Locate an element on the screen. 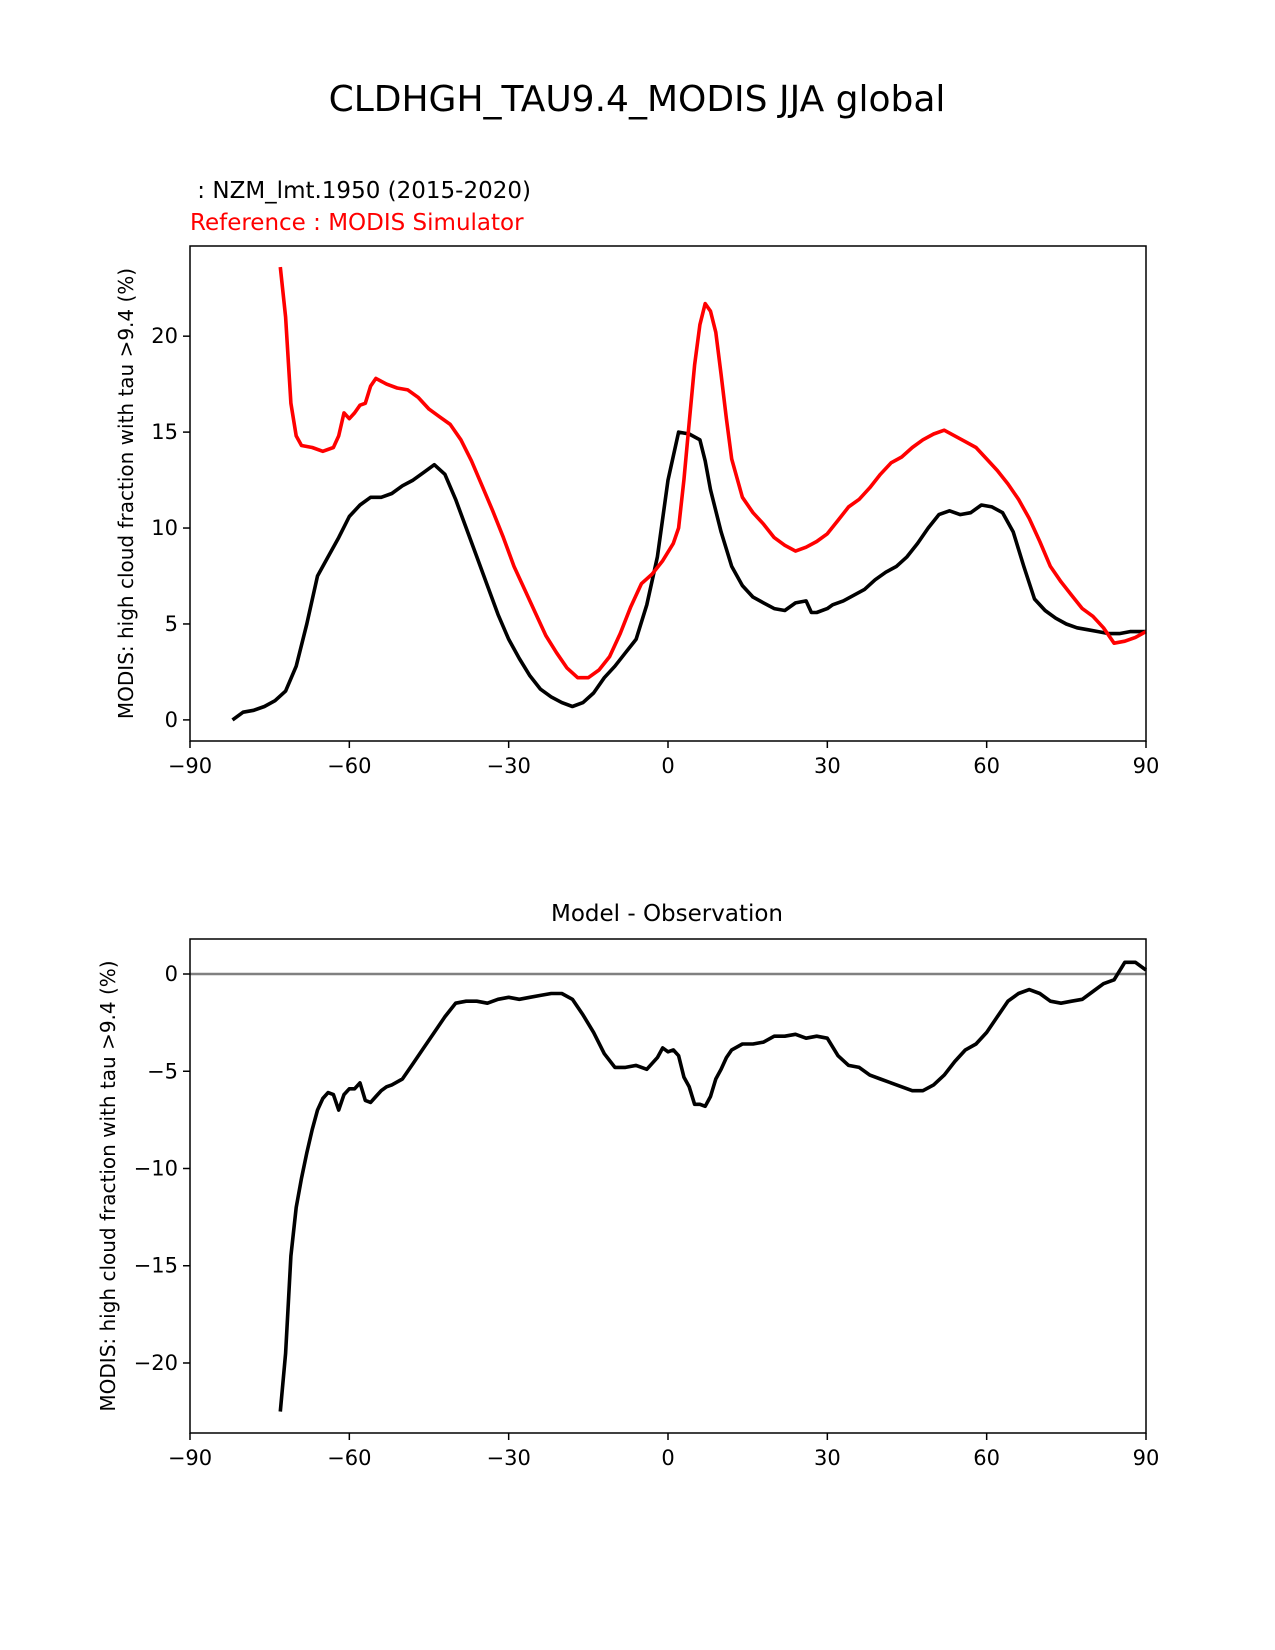 This screenshot has height=1650, width=1275. top-x-tick-label: −60 is located at coordinates (349, 766).